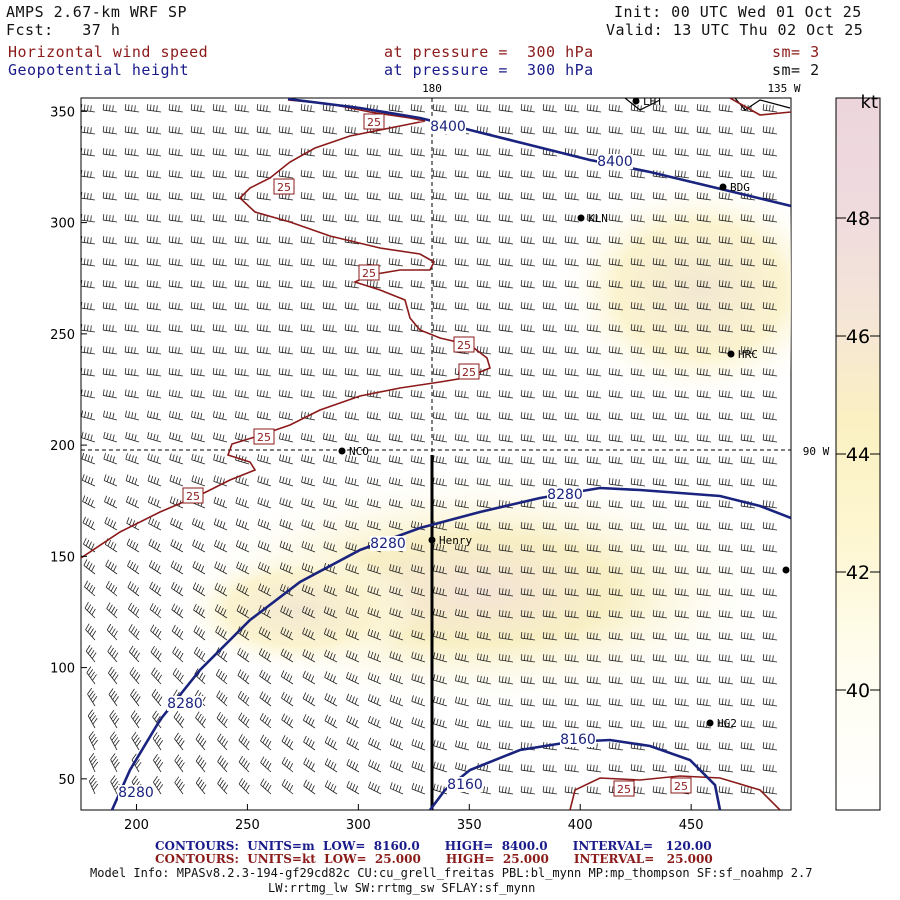 The height and width of the screenshot is (900, 900). I want to click on meridian-90w-label: 90 W, so click(816, 451).